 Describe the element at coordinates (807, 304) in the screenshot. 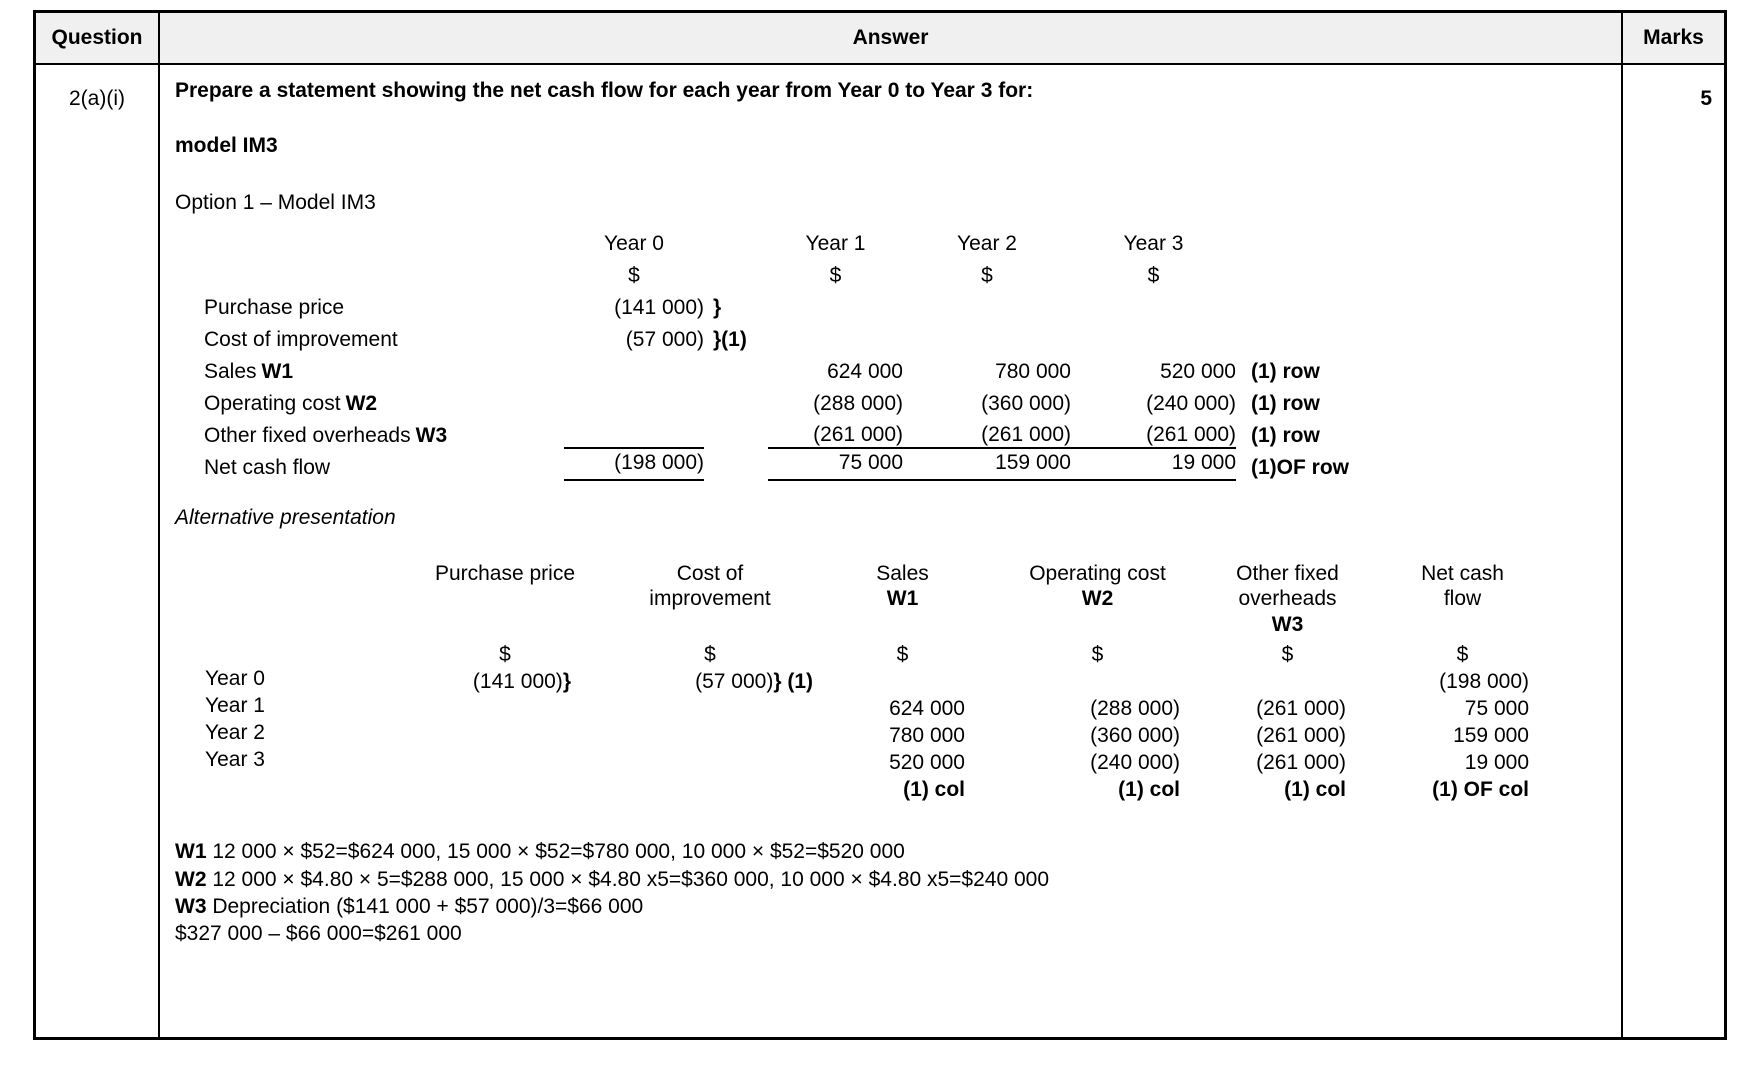

I see `purchase-price-row: Purchase price (141 000) }` at that location.